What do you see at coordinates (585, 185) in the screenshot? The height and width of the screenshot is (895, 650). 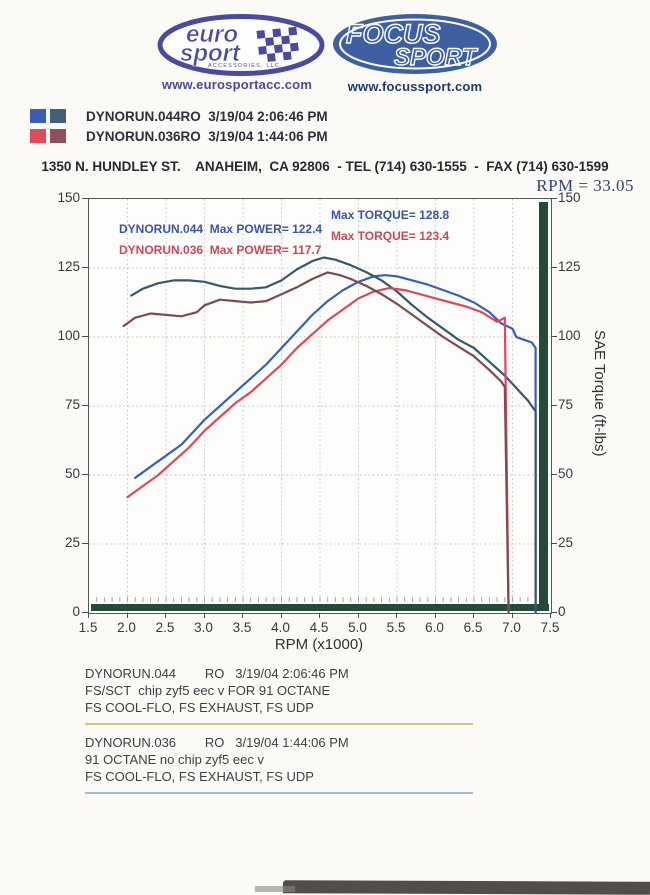 I see `rpm-readout: RPM = 33.05` at bounding box center [585, 185].